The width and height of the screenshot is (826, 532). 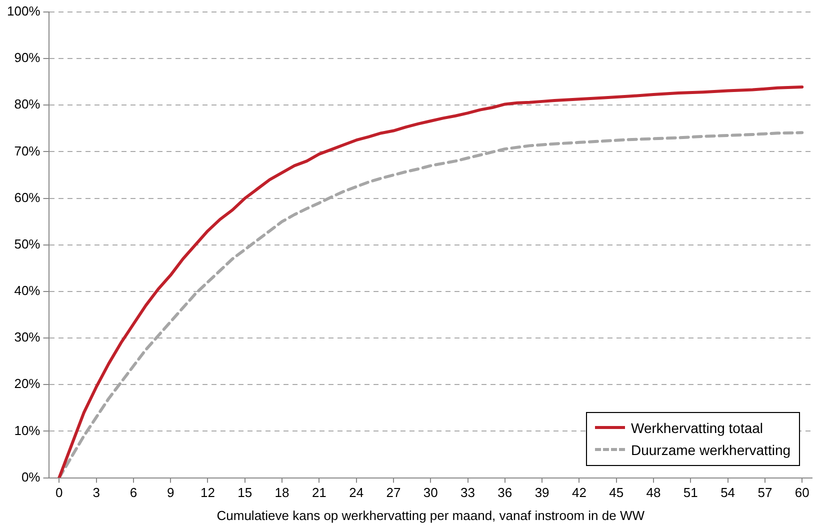 I want to click on x-tick-label: 30, so click(x=430, y=492).